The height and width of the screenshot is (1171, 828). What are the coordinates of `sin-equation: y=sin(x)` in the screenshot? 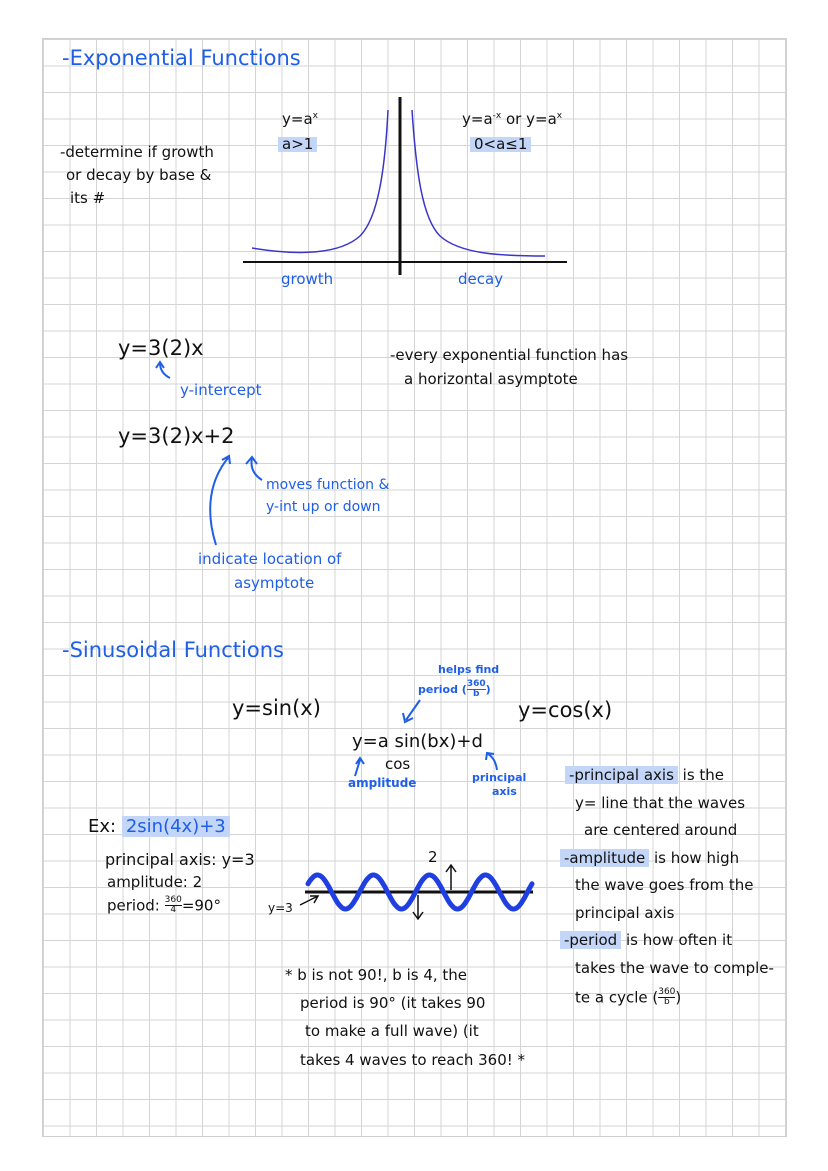 It's located at (276, 708).